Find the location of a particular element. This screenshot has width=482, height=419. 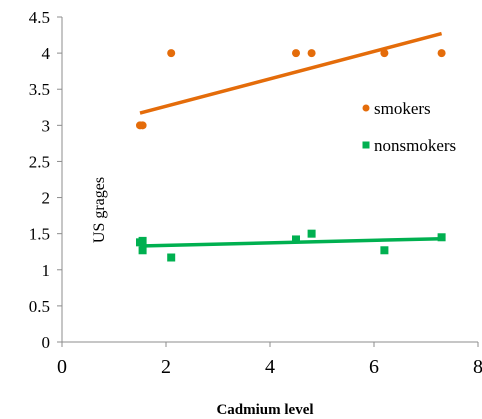

y-tick-label: 4.5 is located at coordinates (39, 17).